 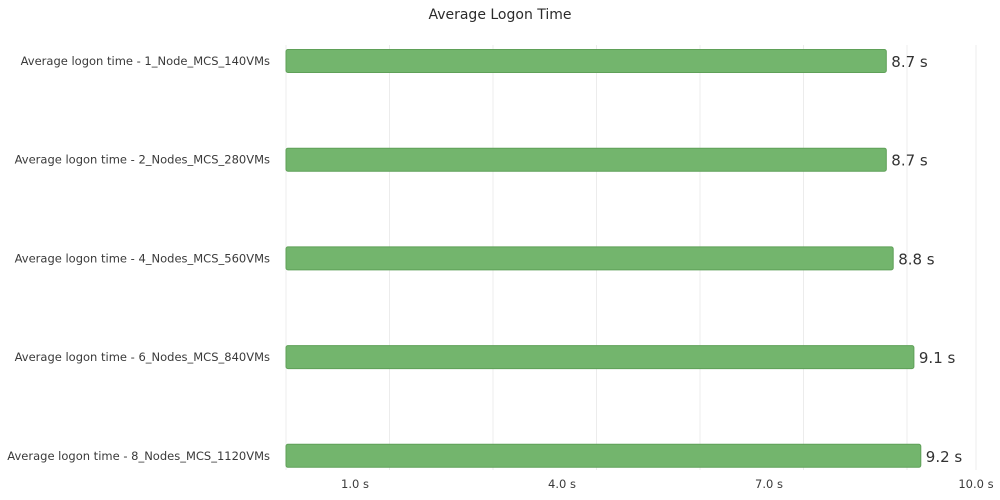 I want to click on category-label: Average logon time - 4_Nodes_MCS_560VMs, so click(x=142, y=258).